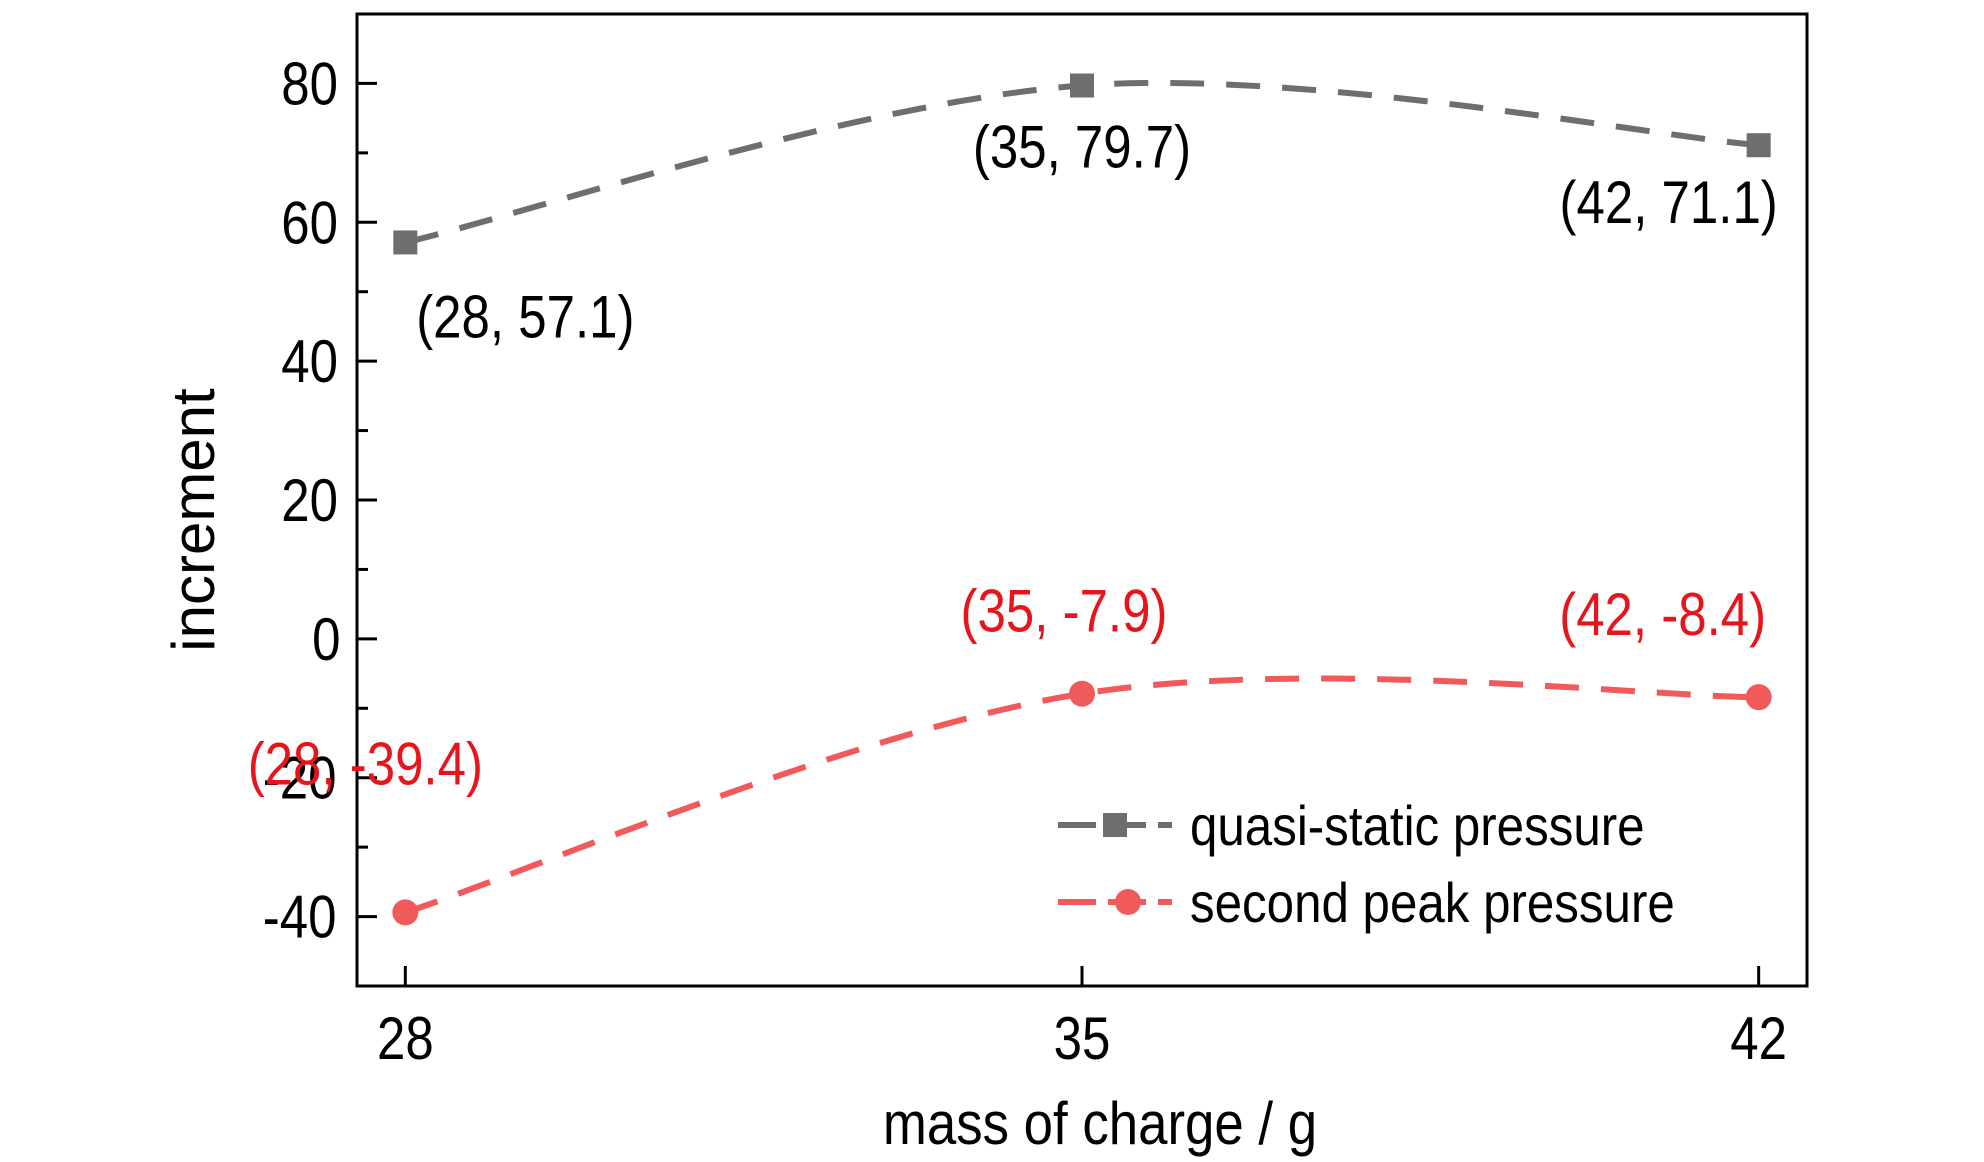 This screenshot has width=1984, height=1162. What do you see at coordinates (1758, 1038) in the screenshot?
I see `x-tick-label: 42` at bounding box center [1758, 1038].